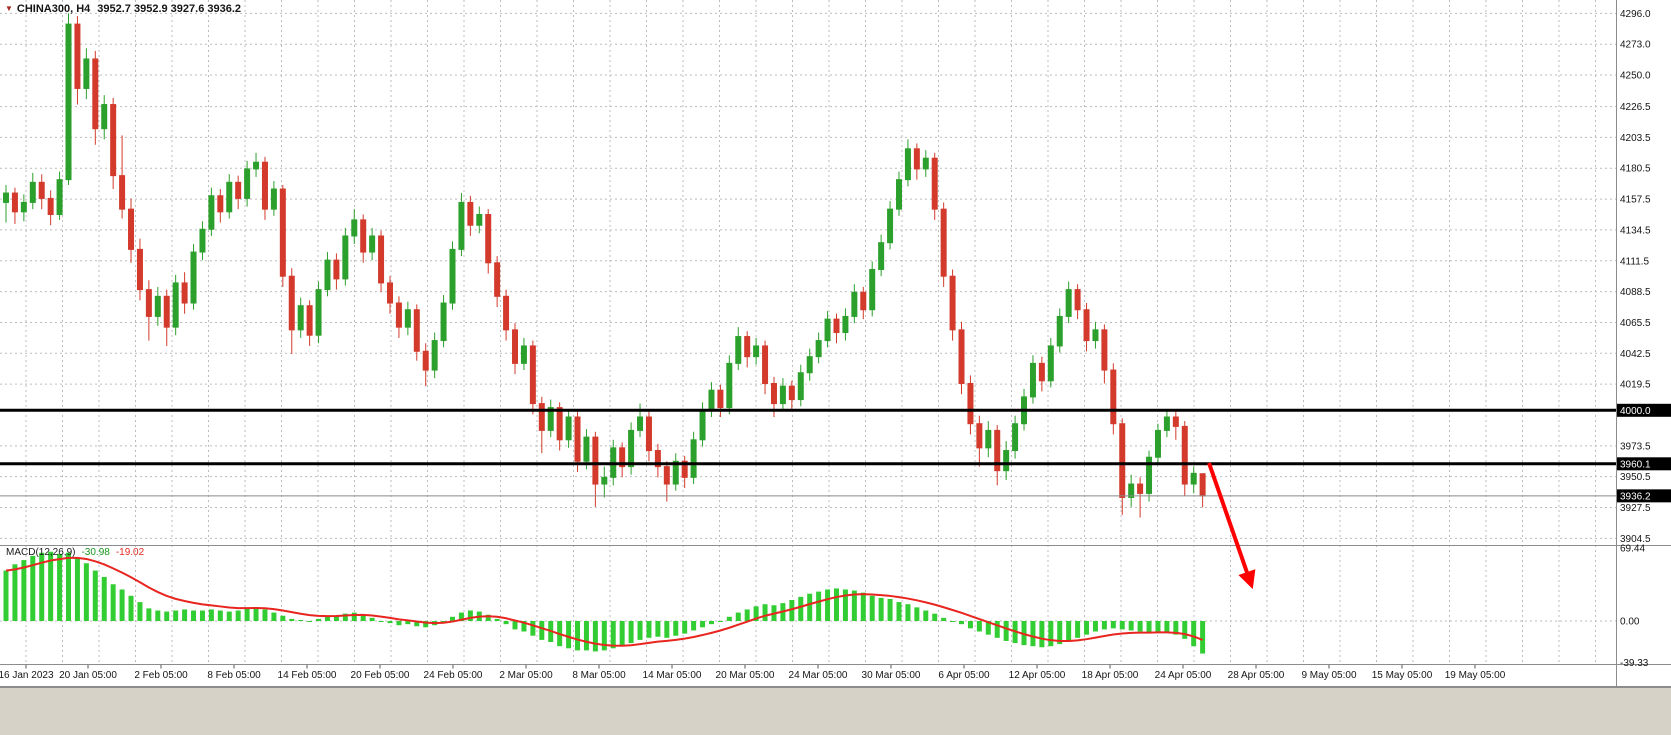 The height and width of the screenshot is (735, 1671). Describe the element at coordinates (1402, 675) in the screenshot. I see `time-axis-label: 15 May 05:00` at that location.